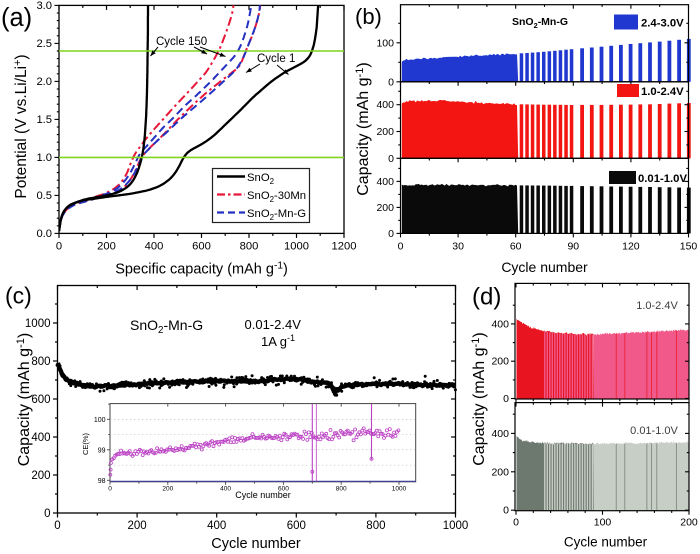  What do you see at coordinates (260, 179) in the screenshot?
I see `svg-text: SnO2` at bounding box center [260, 179].